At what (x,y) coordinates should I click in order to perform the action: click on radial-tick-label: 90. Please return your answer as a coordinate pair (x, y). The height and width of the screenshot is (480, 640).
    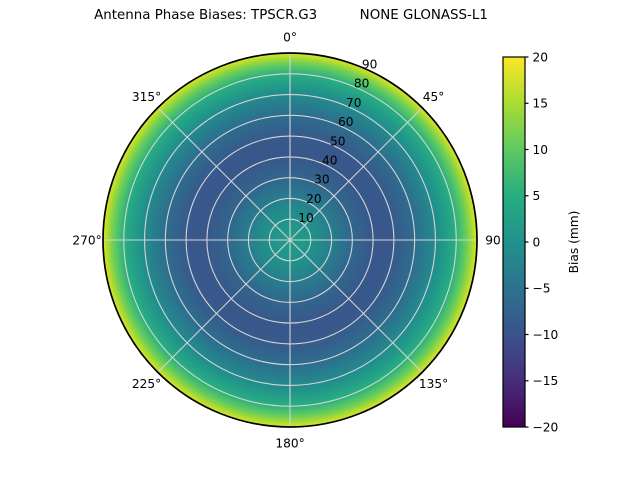
    Looking at the image, I should click on (370, 64).